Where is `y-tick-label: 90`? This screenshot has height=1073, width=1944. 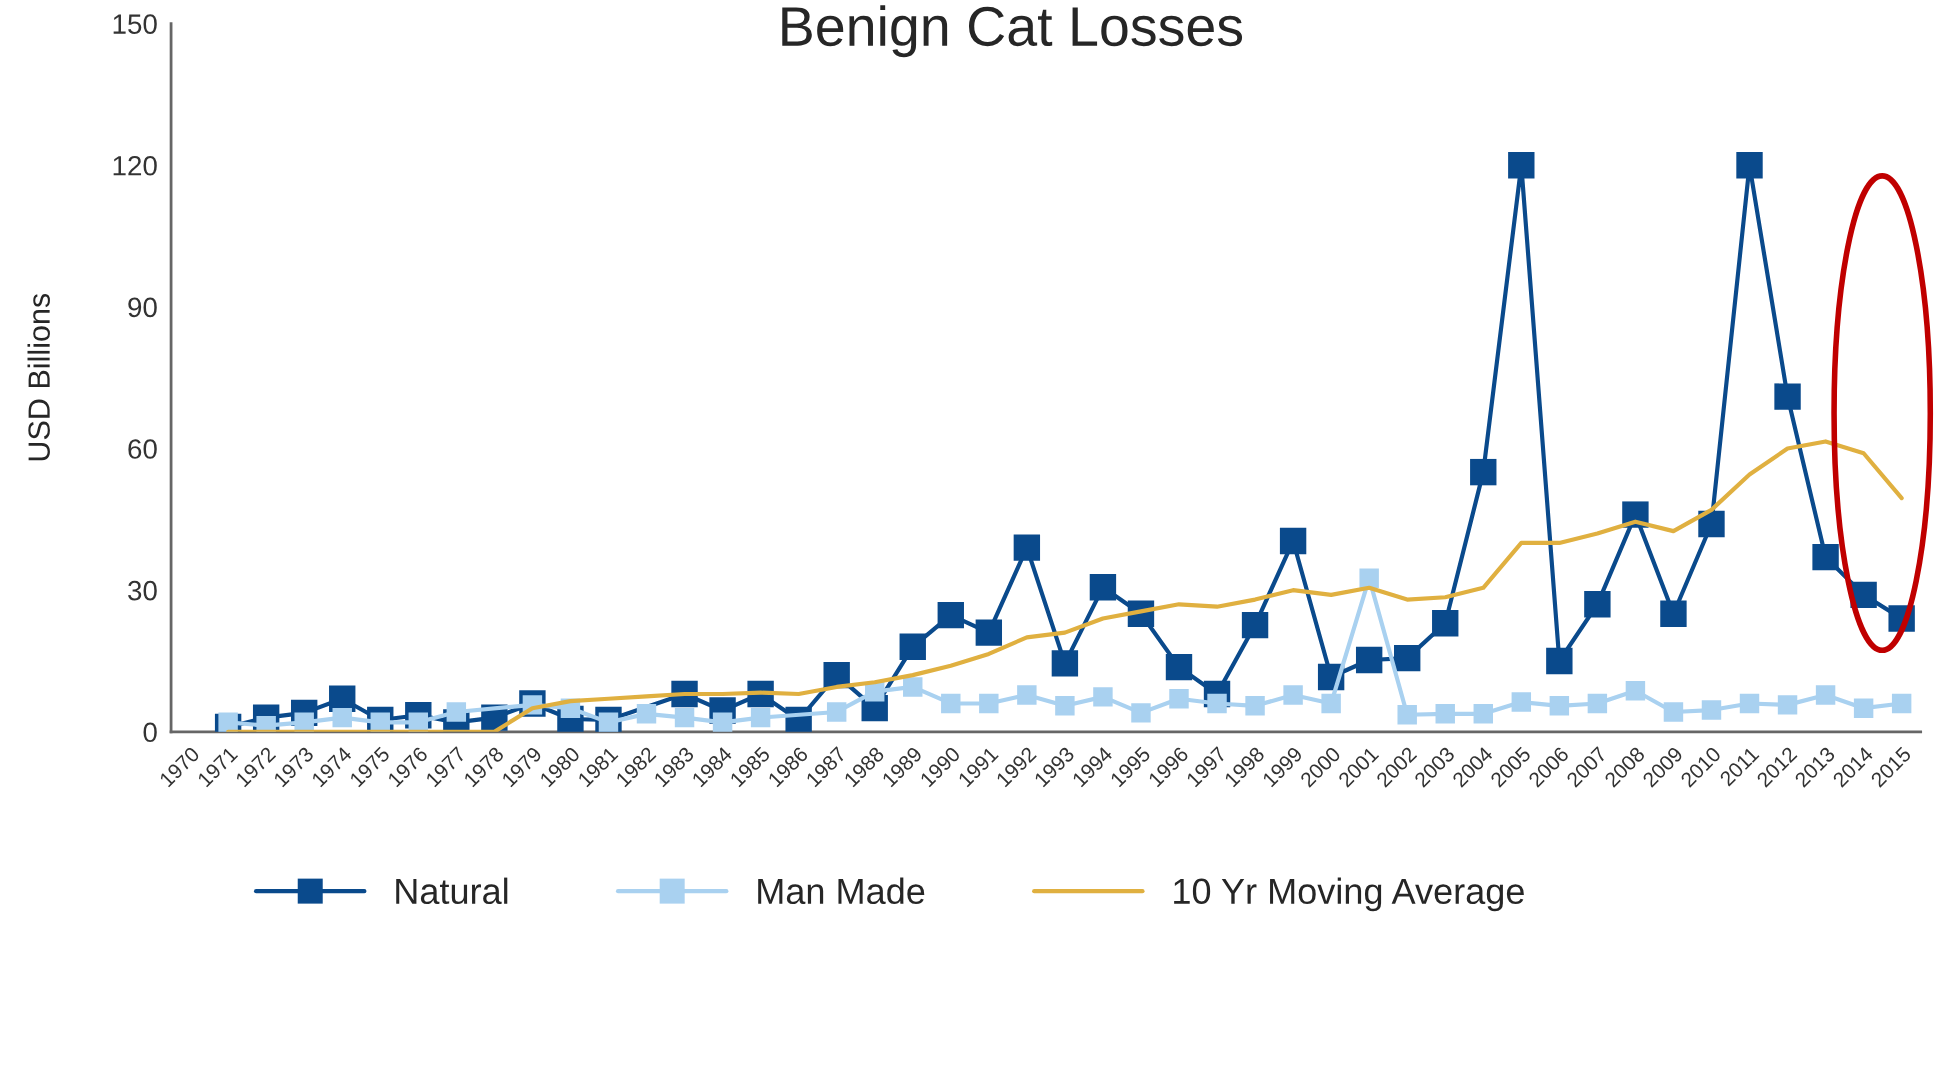
y-tick-label: 90 is located at coordinates (142, 307).